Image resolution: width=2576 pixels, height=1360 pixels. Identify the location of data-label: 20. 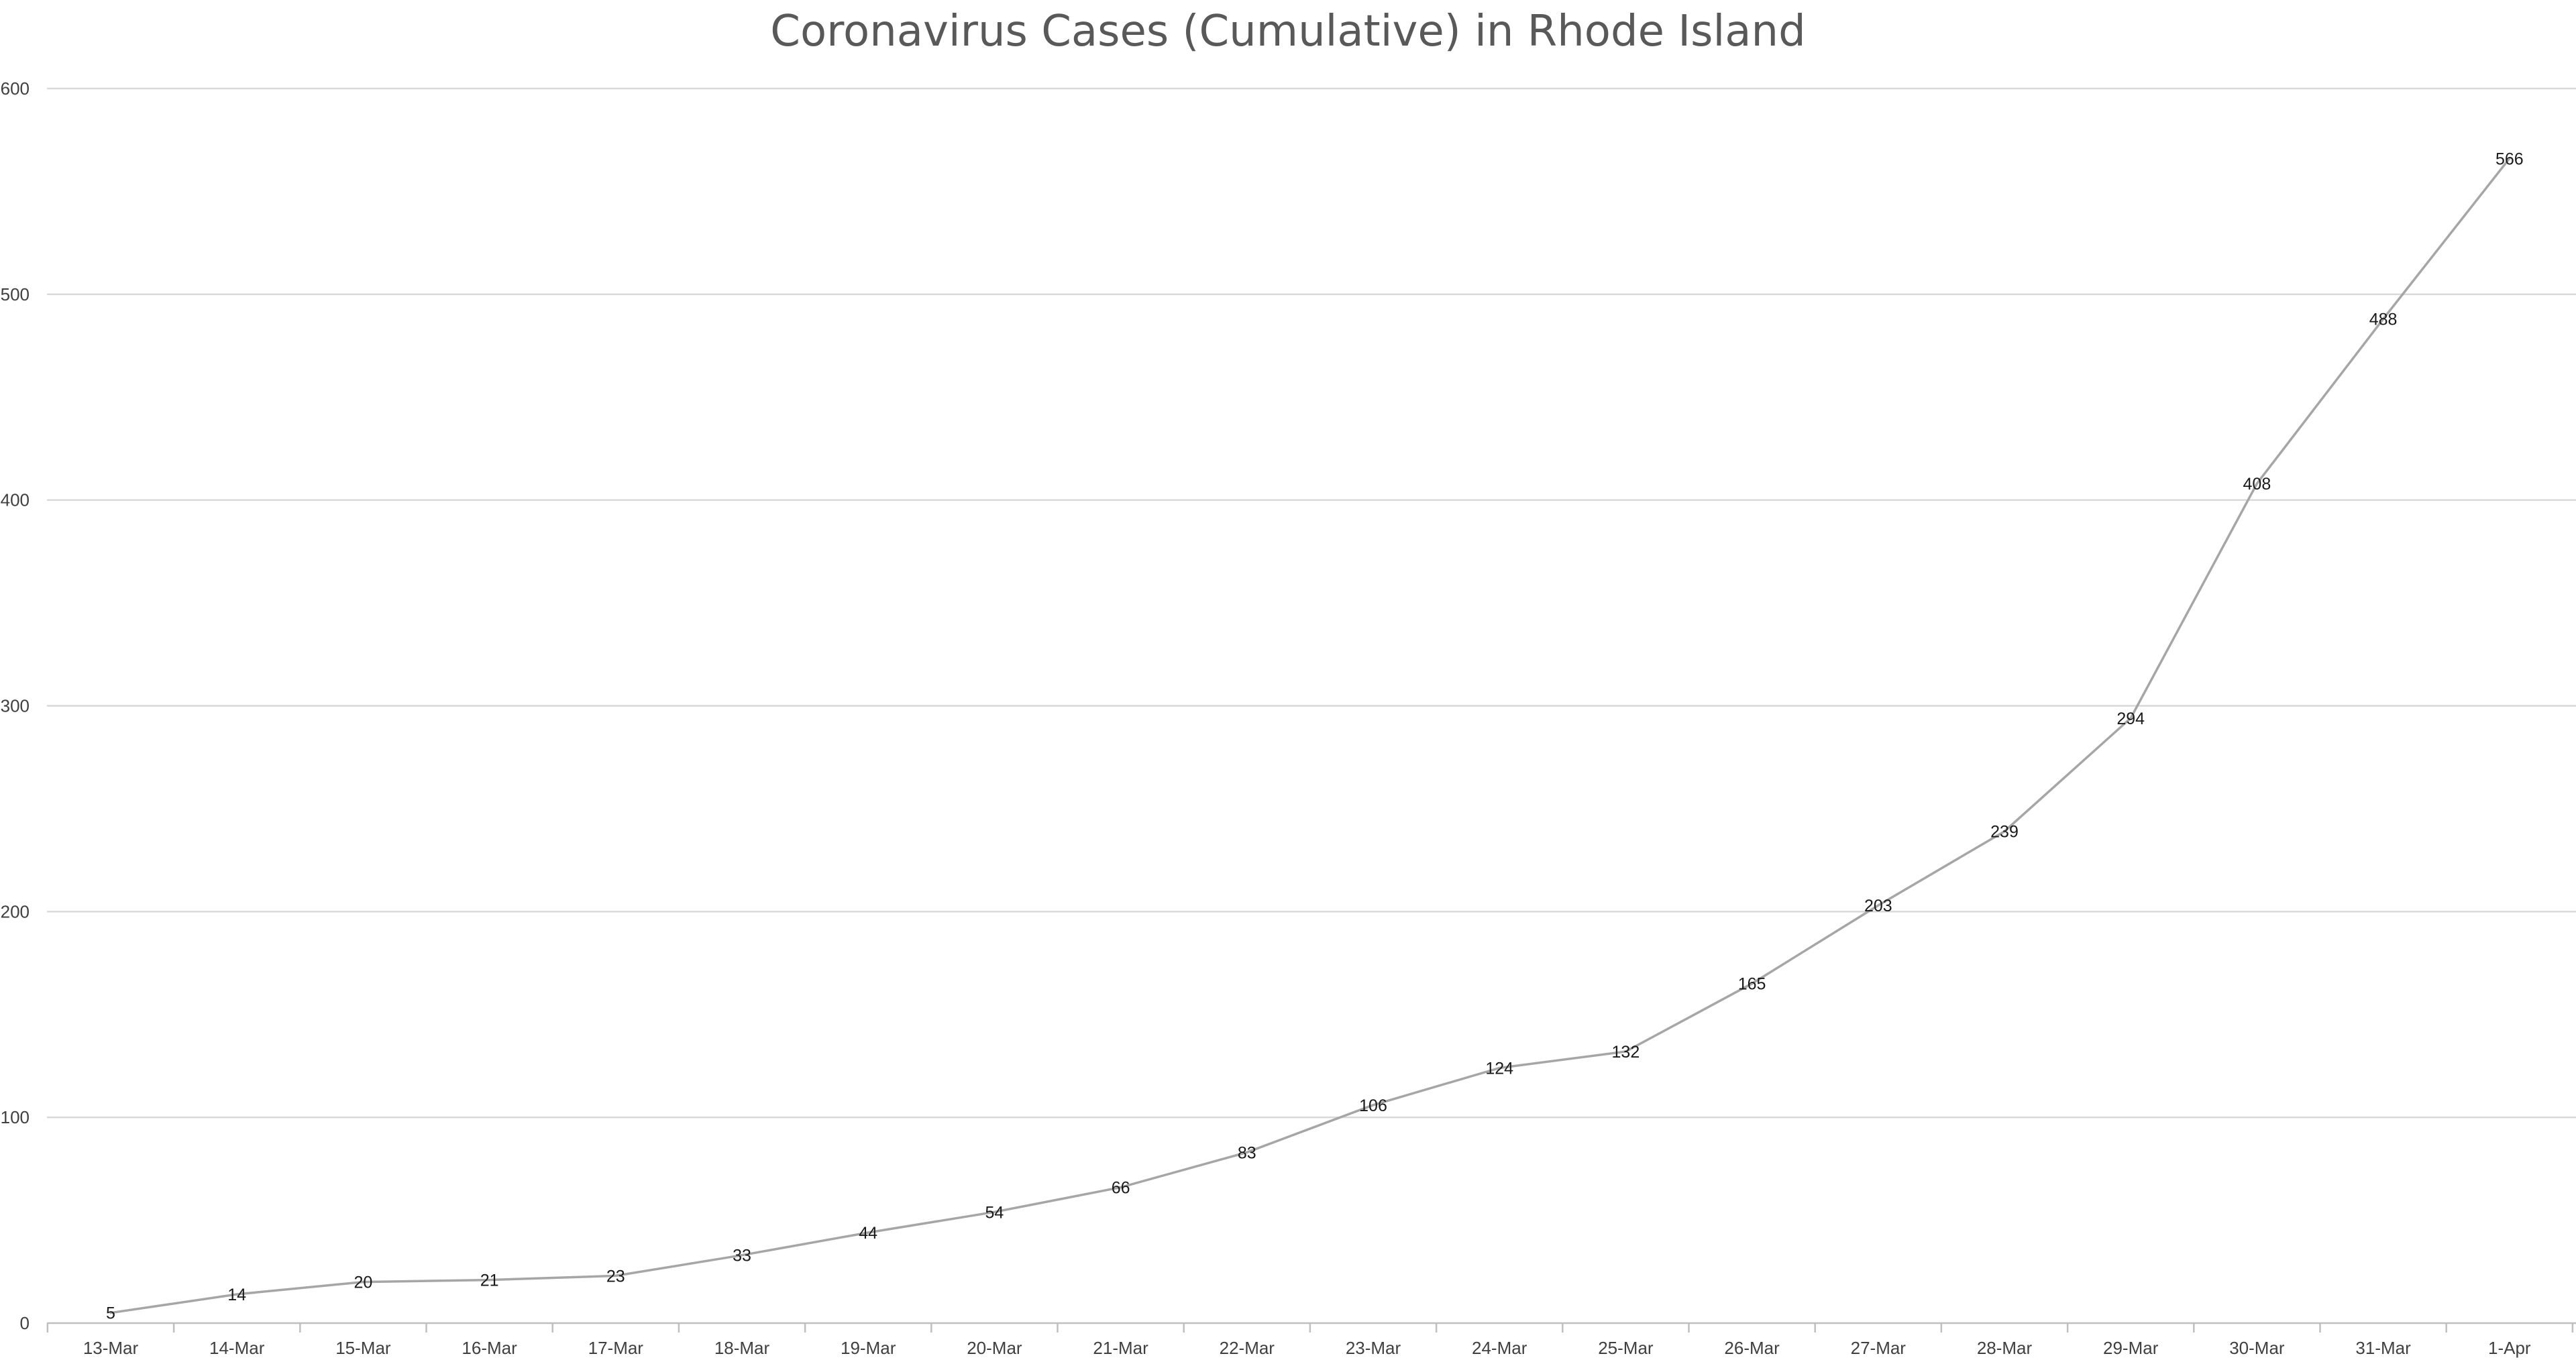
(363, 1282).